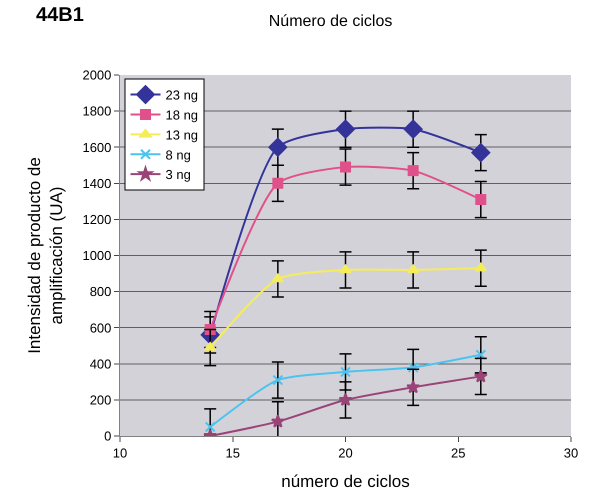 Image resolution: width=601 pixels, height=499 pixels. Describe the element at coordinates (101, 292) in the screenshot. I see `y-tick-label: 800` at that location.